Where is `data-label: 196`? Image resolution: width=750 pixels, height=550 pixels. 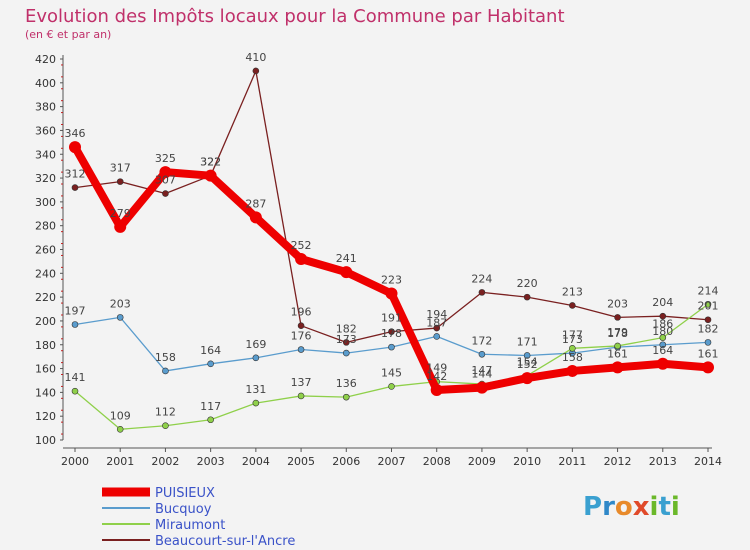
data-label: 196 is located at coordinates (301, 312).